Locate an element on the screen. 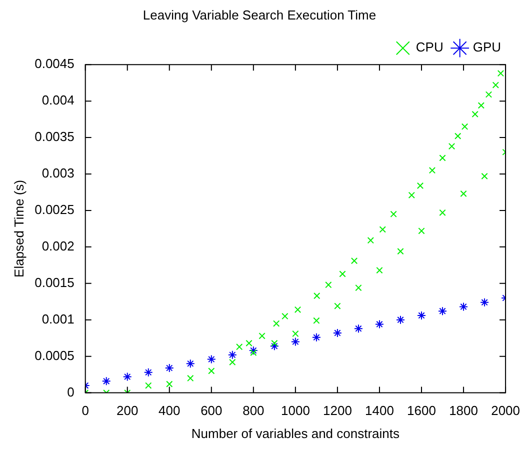  y-tick-label: 0.001 is located at coordinates (58, 318).